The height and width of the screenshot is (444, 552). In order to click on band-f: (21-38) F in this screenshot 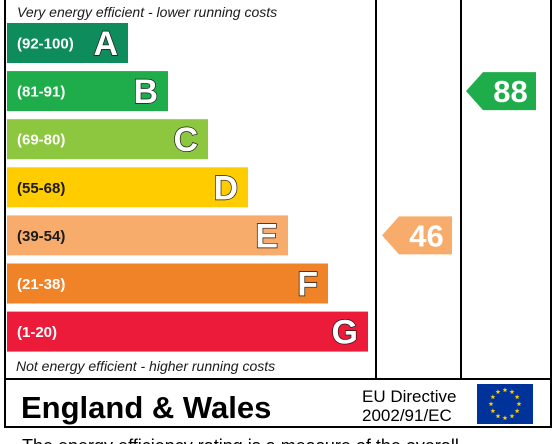, I will do `click(167, 283)`.